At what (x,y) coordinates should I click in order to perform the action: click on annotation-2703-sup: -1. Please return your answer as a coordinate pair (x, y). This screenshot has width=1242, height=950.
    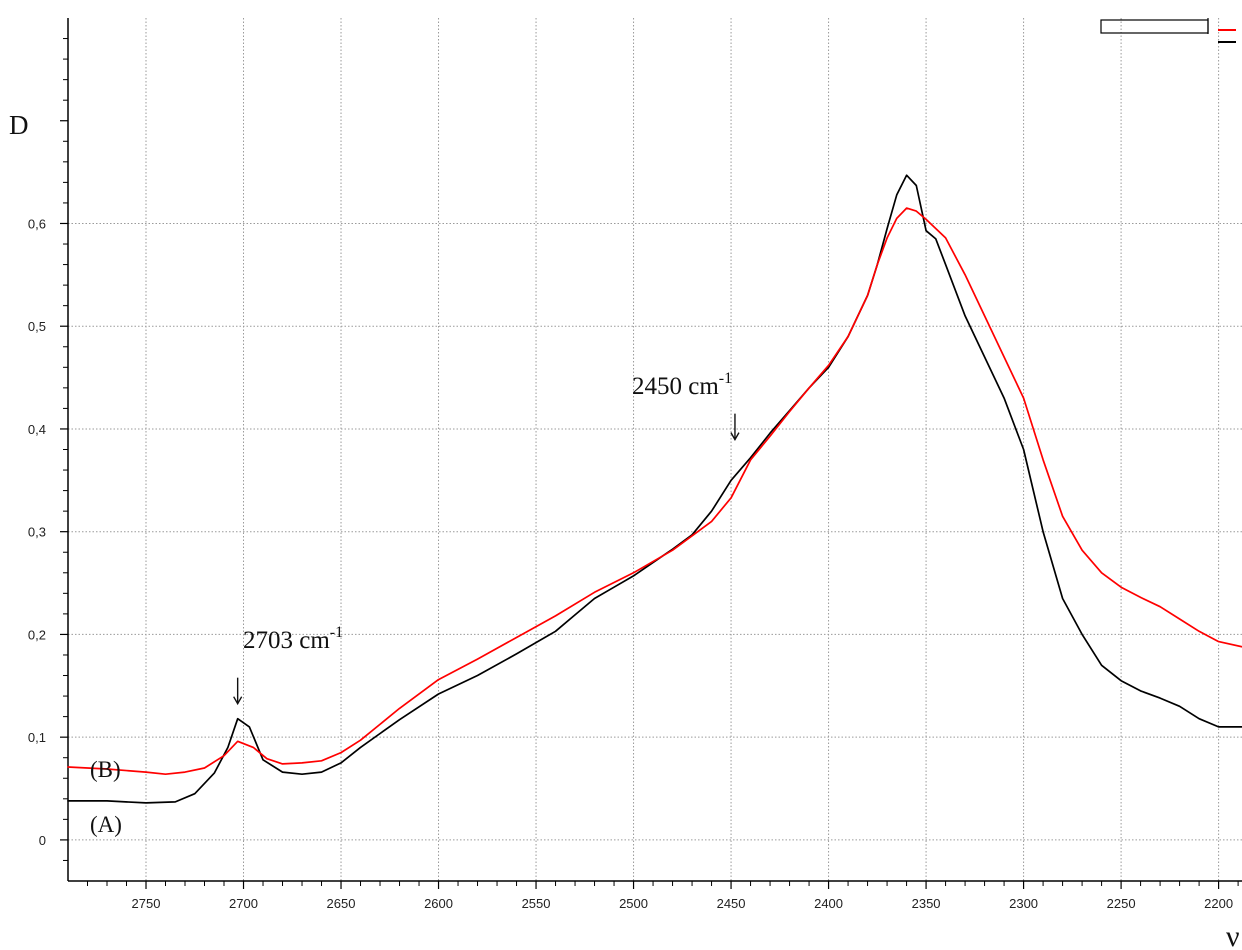
    Looking at the image, I should click on (336, 632).